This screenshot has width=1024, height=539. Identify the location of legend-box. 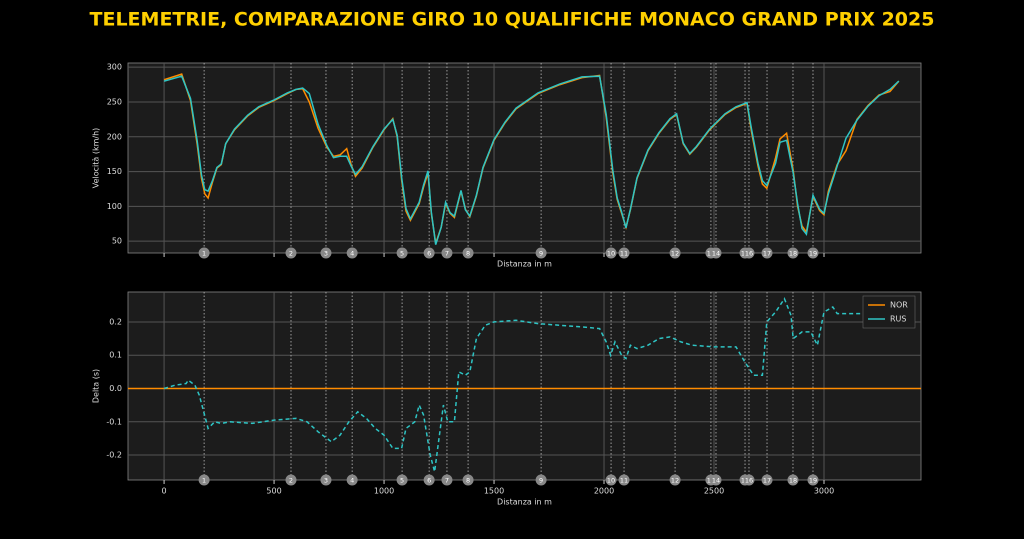
(889, 312).